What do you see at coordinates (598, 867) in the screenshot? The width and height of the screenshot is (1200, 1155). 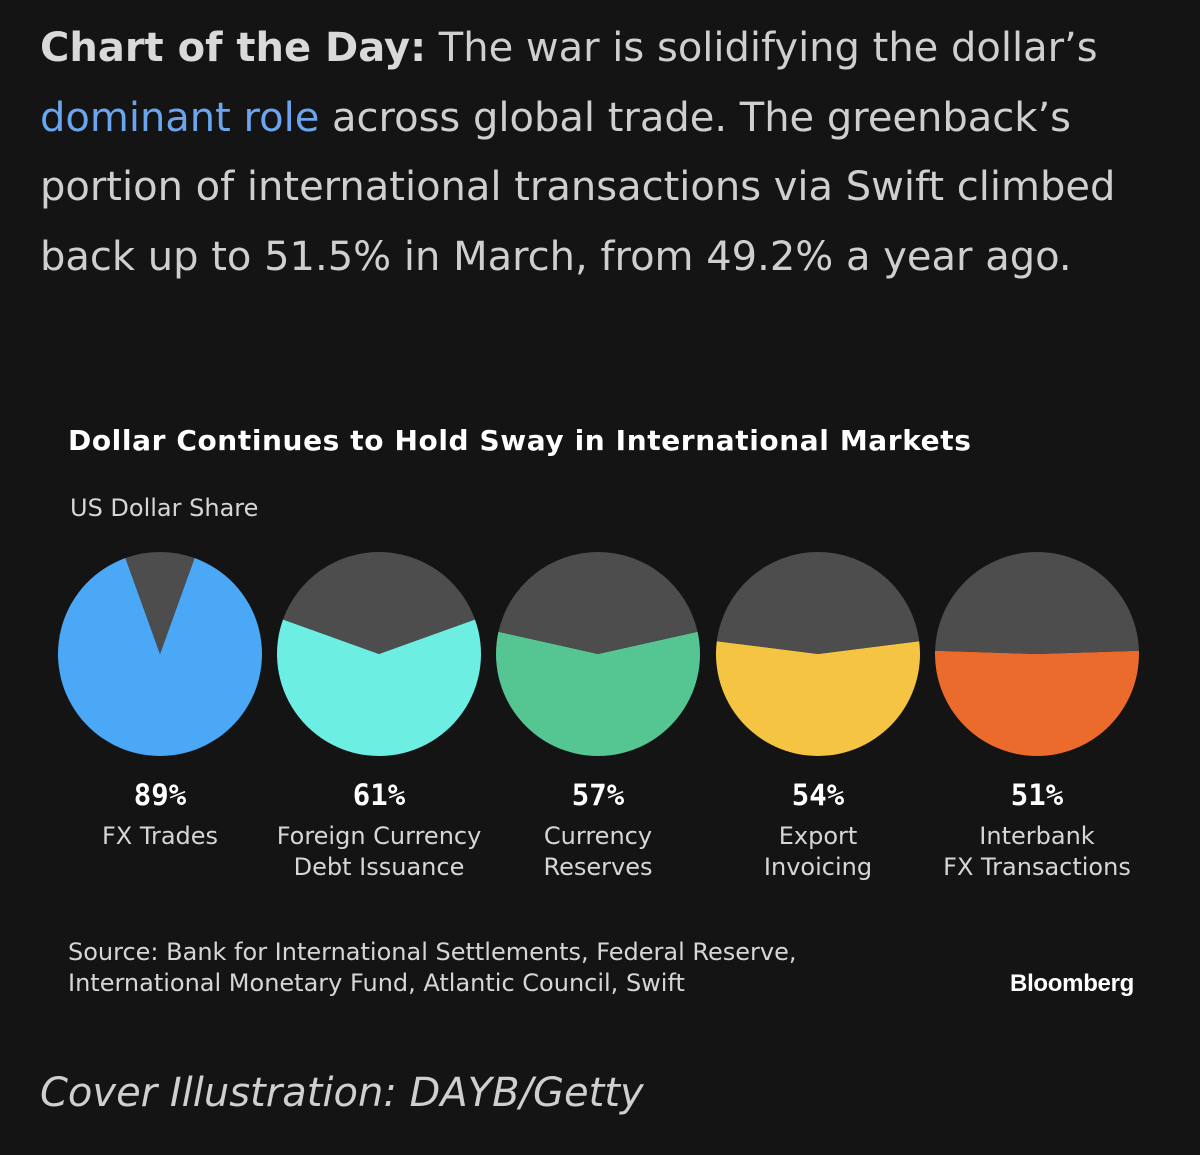 I see `pie-category-label-line: Reserves` at bounding box center [598, 867].